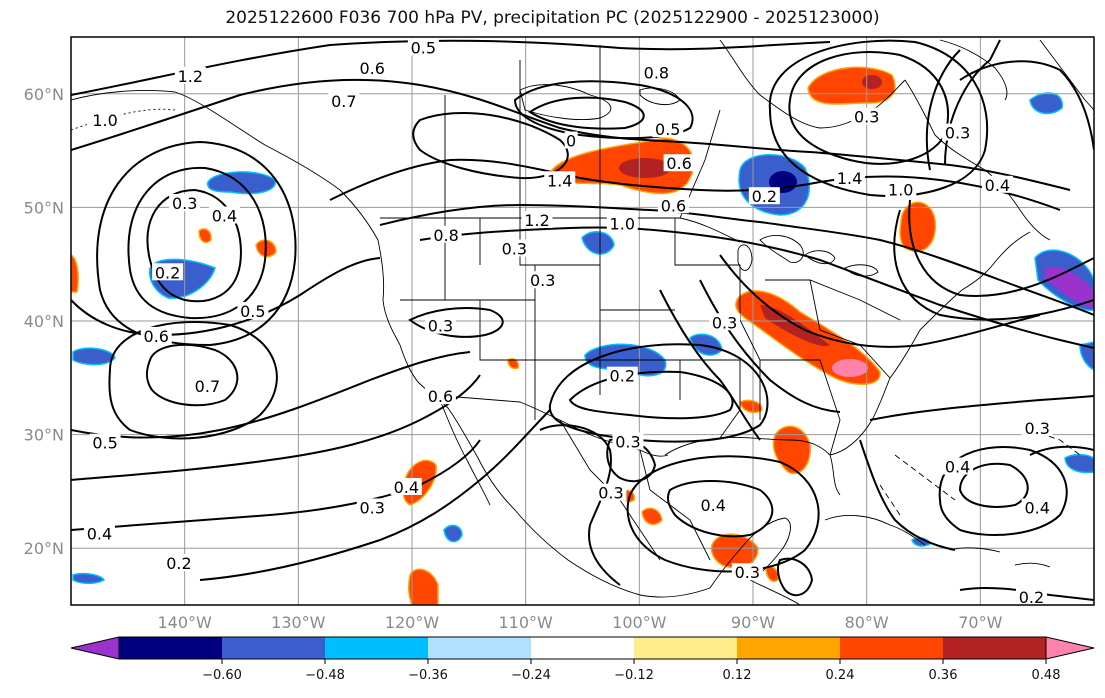 This screenshot has width=1105, height=698. Describe the element at coordinates (428, 675) in the screenshot. I see `colorbar-tick-label: −0.36` at that location.